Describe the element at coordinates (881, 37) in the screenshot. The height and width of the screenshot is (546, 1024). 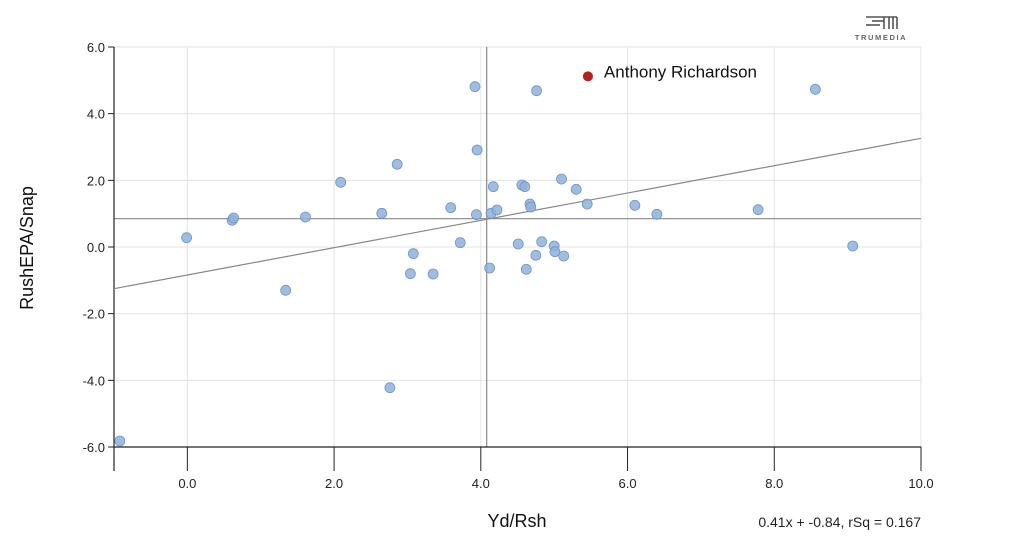
I see `trumedia-logo-text: TRUMEDIA` at that location.